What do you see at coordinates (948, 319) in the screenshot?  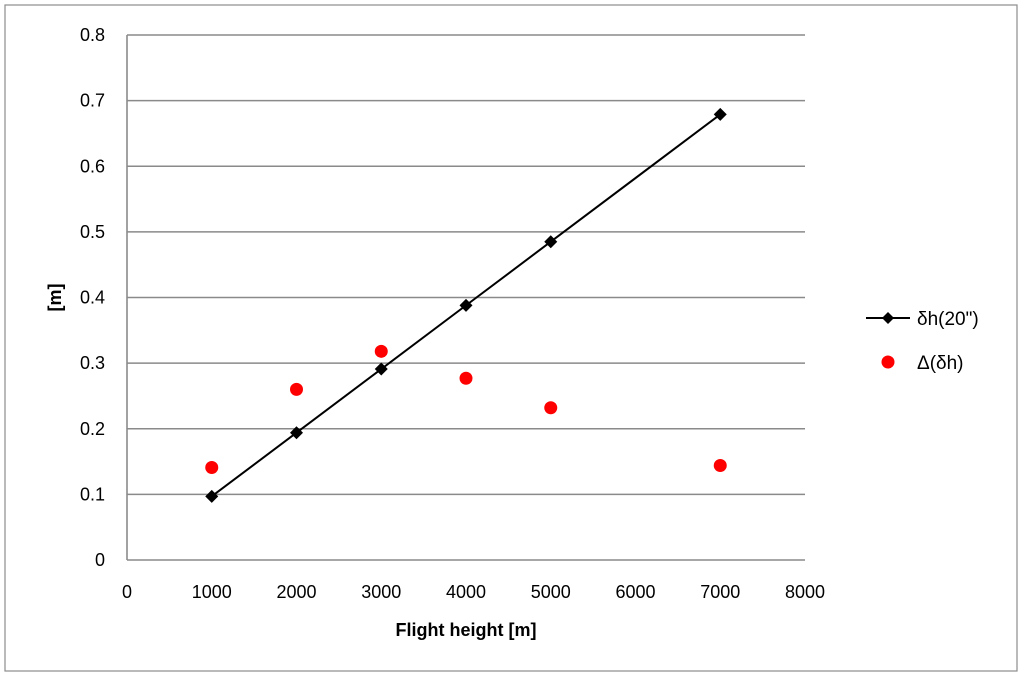 I see `legend-label-0: δh(20")` at bounding box center [948, 319].